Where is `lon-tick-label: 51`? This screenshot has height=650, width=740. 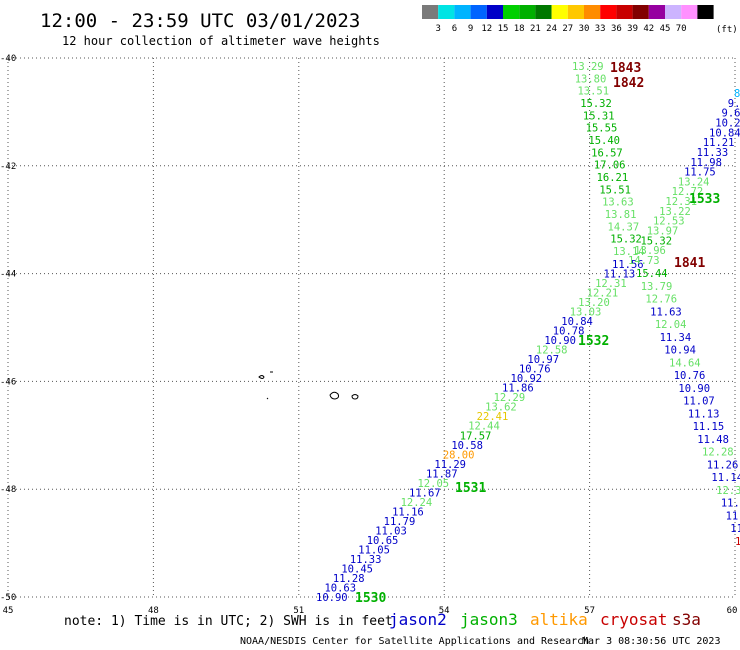
lon-tick-label: 51 is located at coordinates (298, 611).